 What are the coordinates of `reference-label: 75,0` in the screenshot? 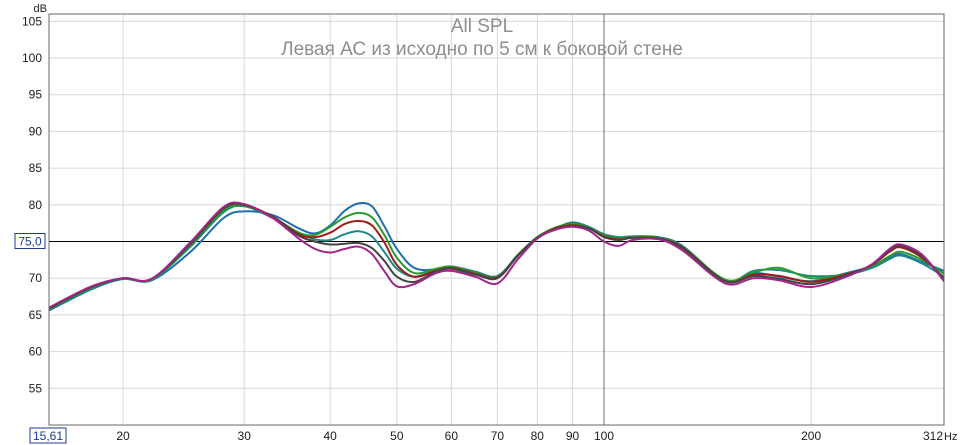 It's located at (30, 242).